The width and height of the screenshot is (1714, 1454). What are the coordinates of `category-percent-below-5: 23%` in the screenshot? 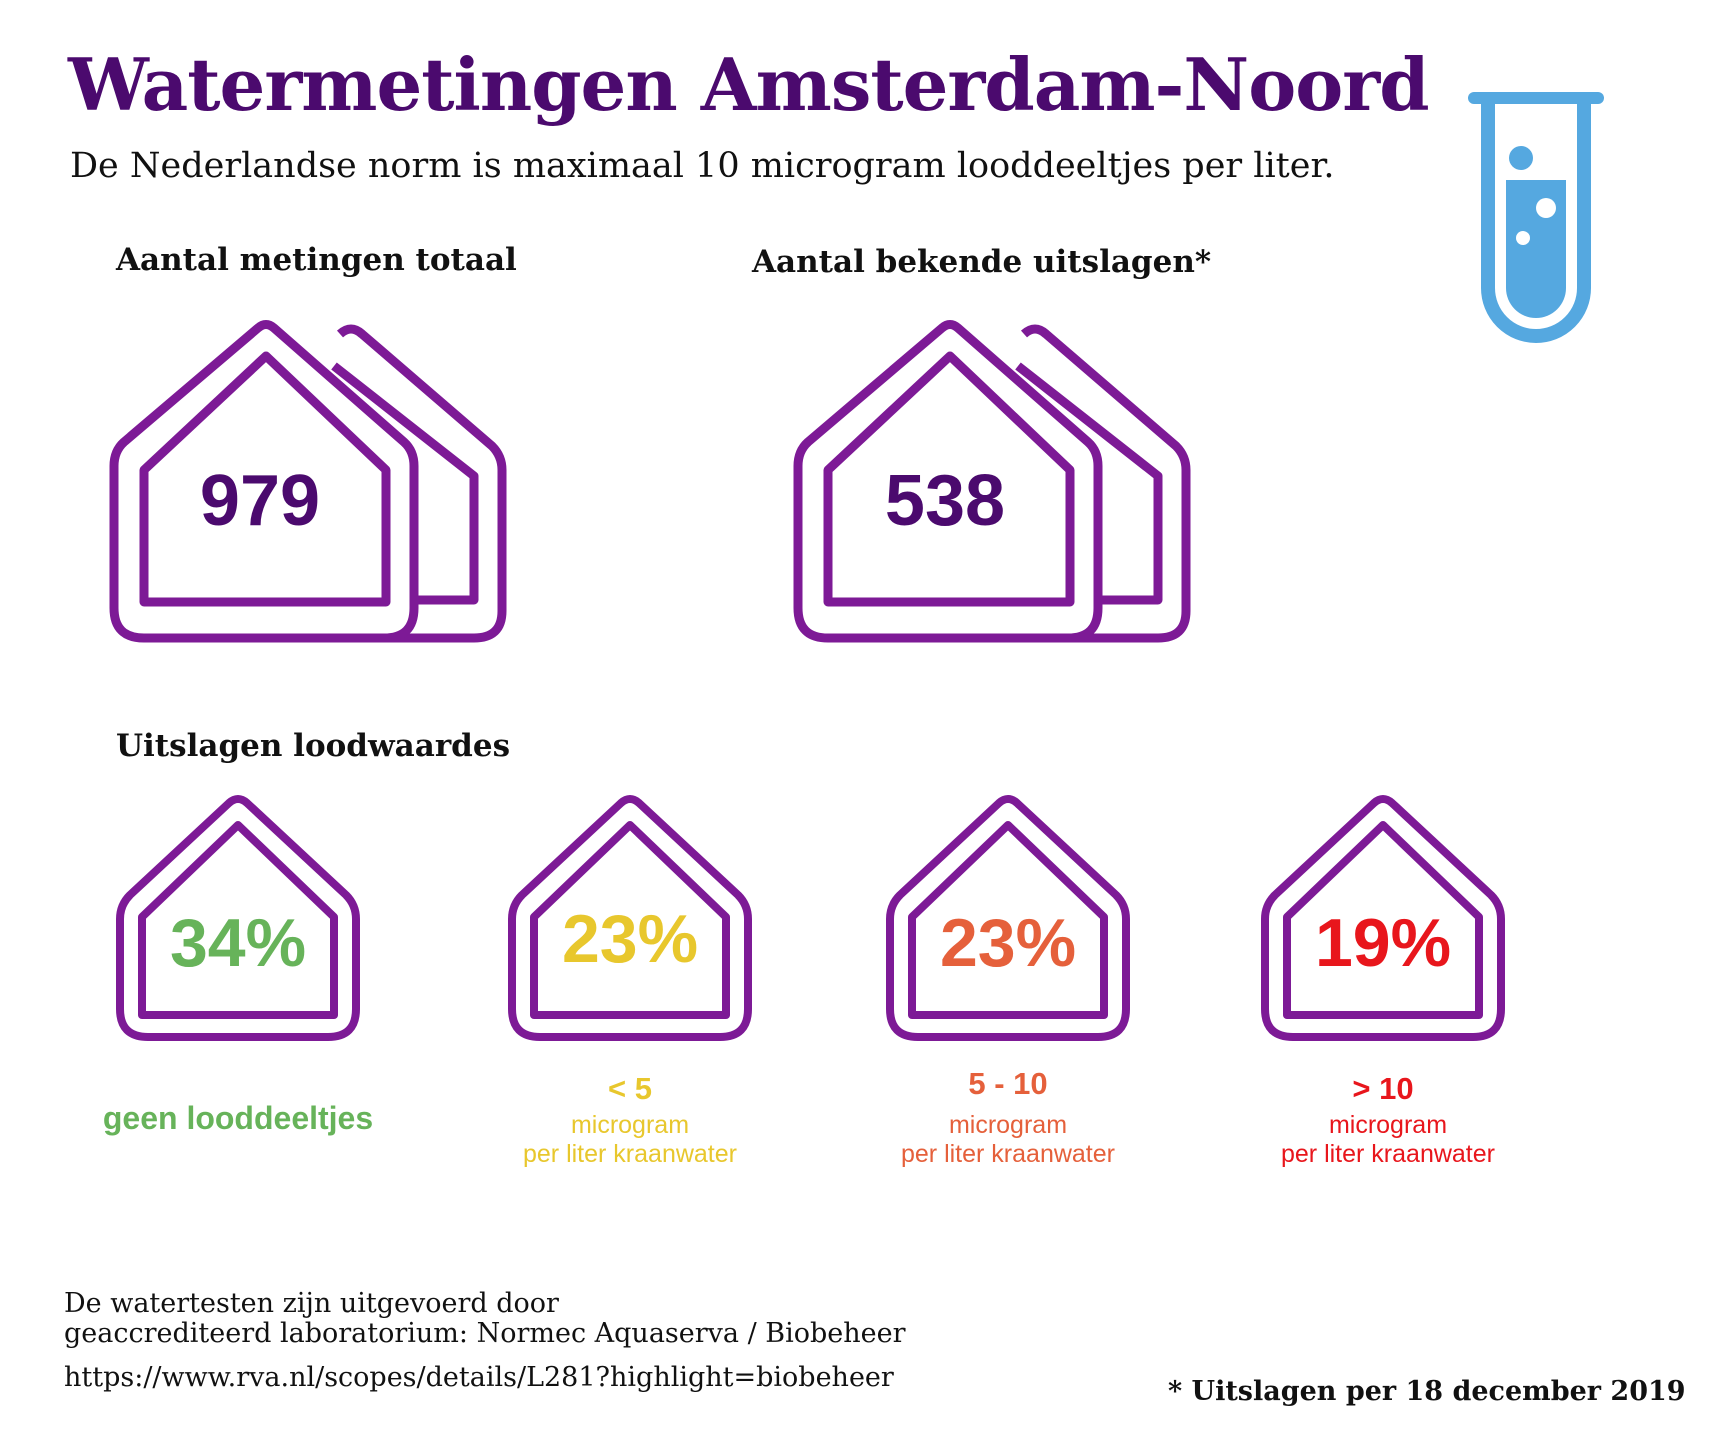 It's located at (630, 939).